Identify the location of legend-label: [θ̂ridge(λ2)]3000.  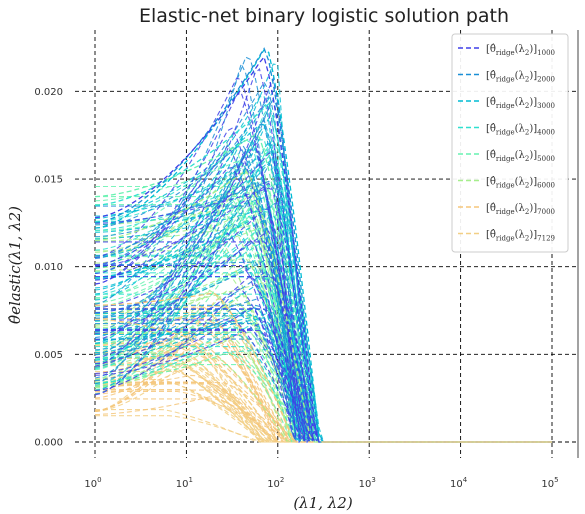
(520, 103).